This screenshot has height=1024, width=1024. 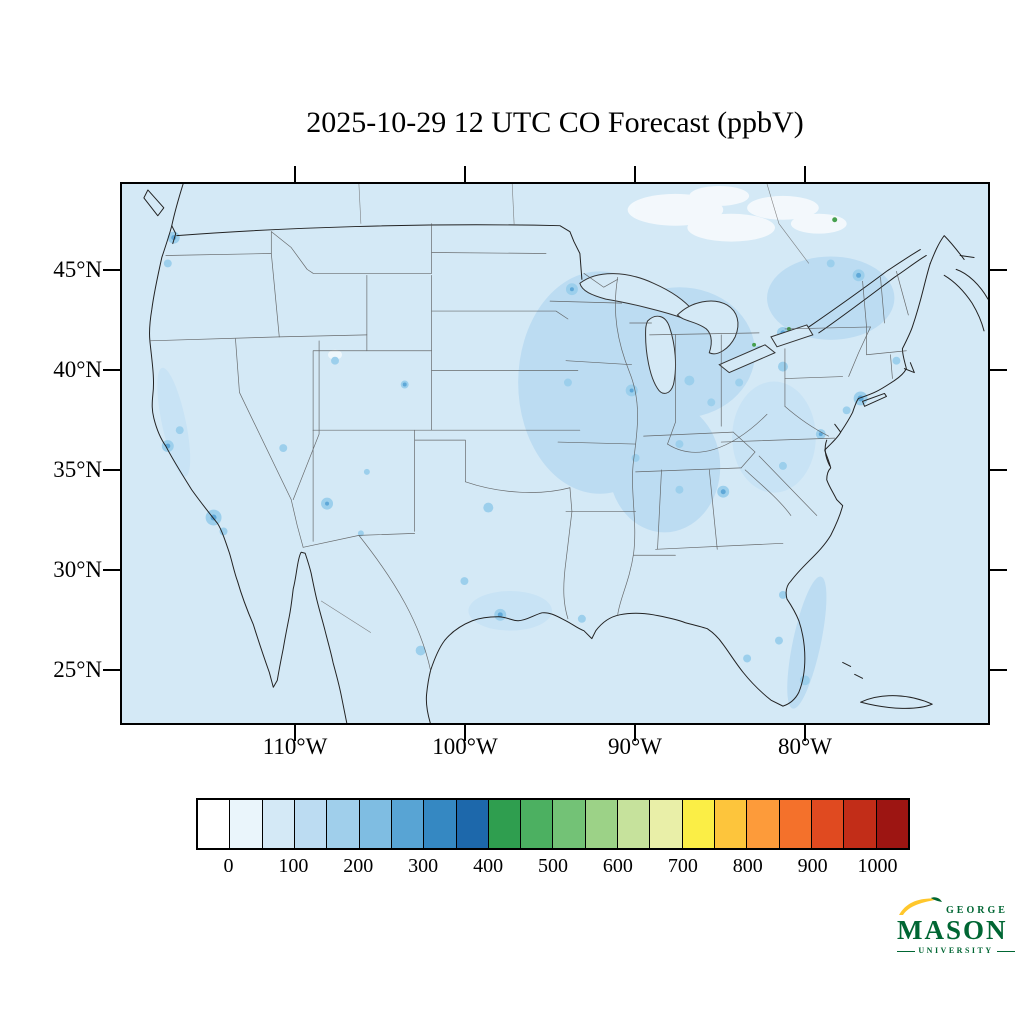 I want to click on colorbar-tick-label: 400, so click(x=488, y=866).